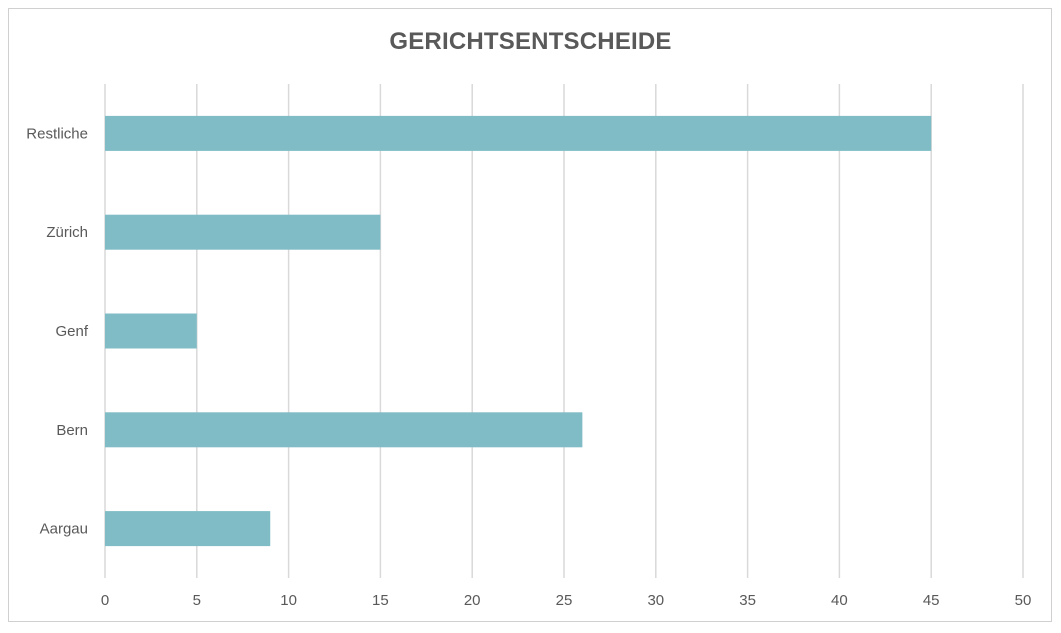 The height and width of the screenshot is (633, 1061). I want to click on x-tick-label: 25, so click(564, 600).